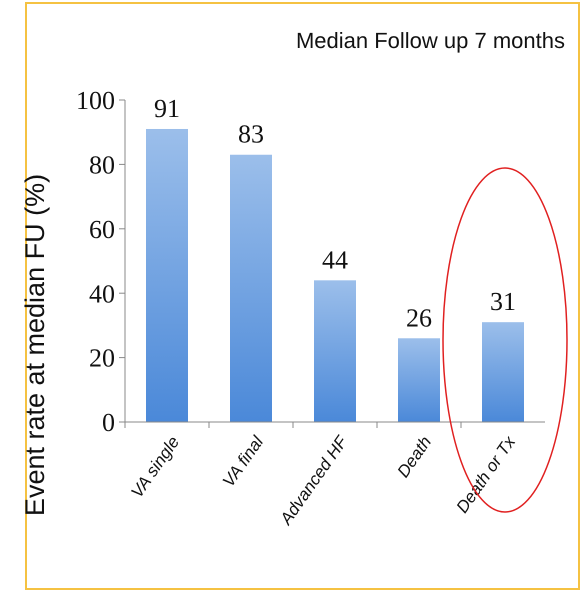 The height and width of the screenshot is (593, 585). Describe the element at coordinates (102, 358) in the screenshot. I see `y-tick-label: 20` at that location.